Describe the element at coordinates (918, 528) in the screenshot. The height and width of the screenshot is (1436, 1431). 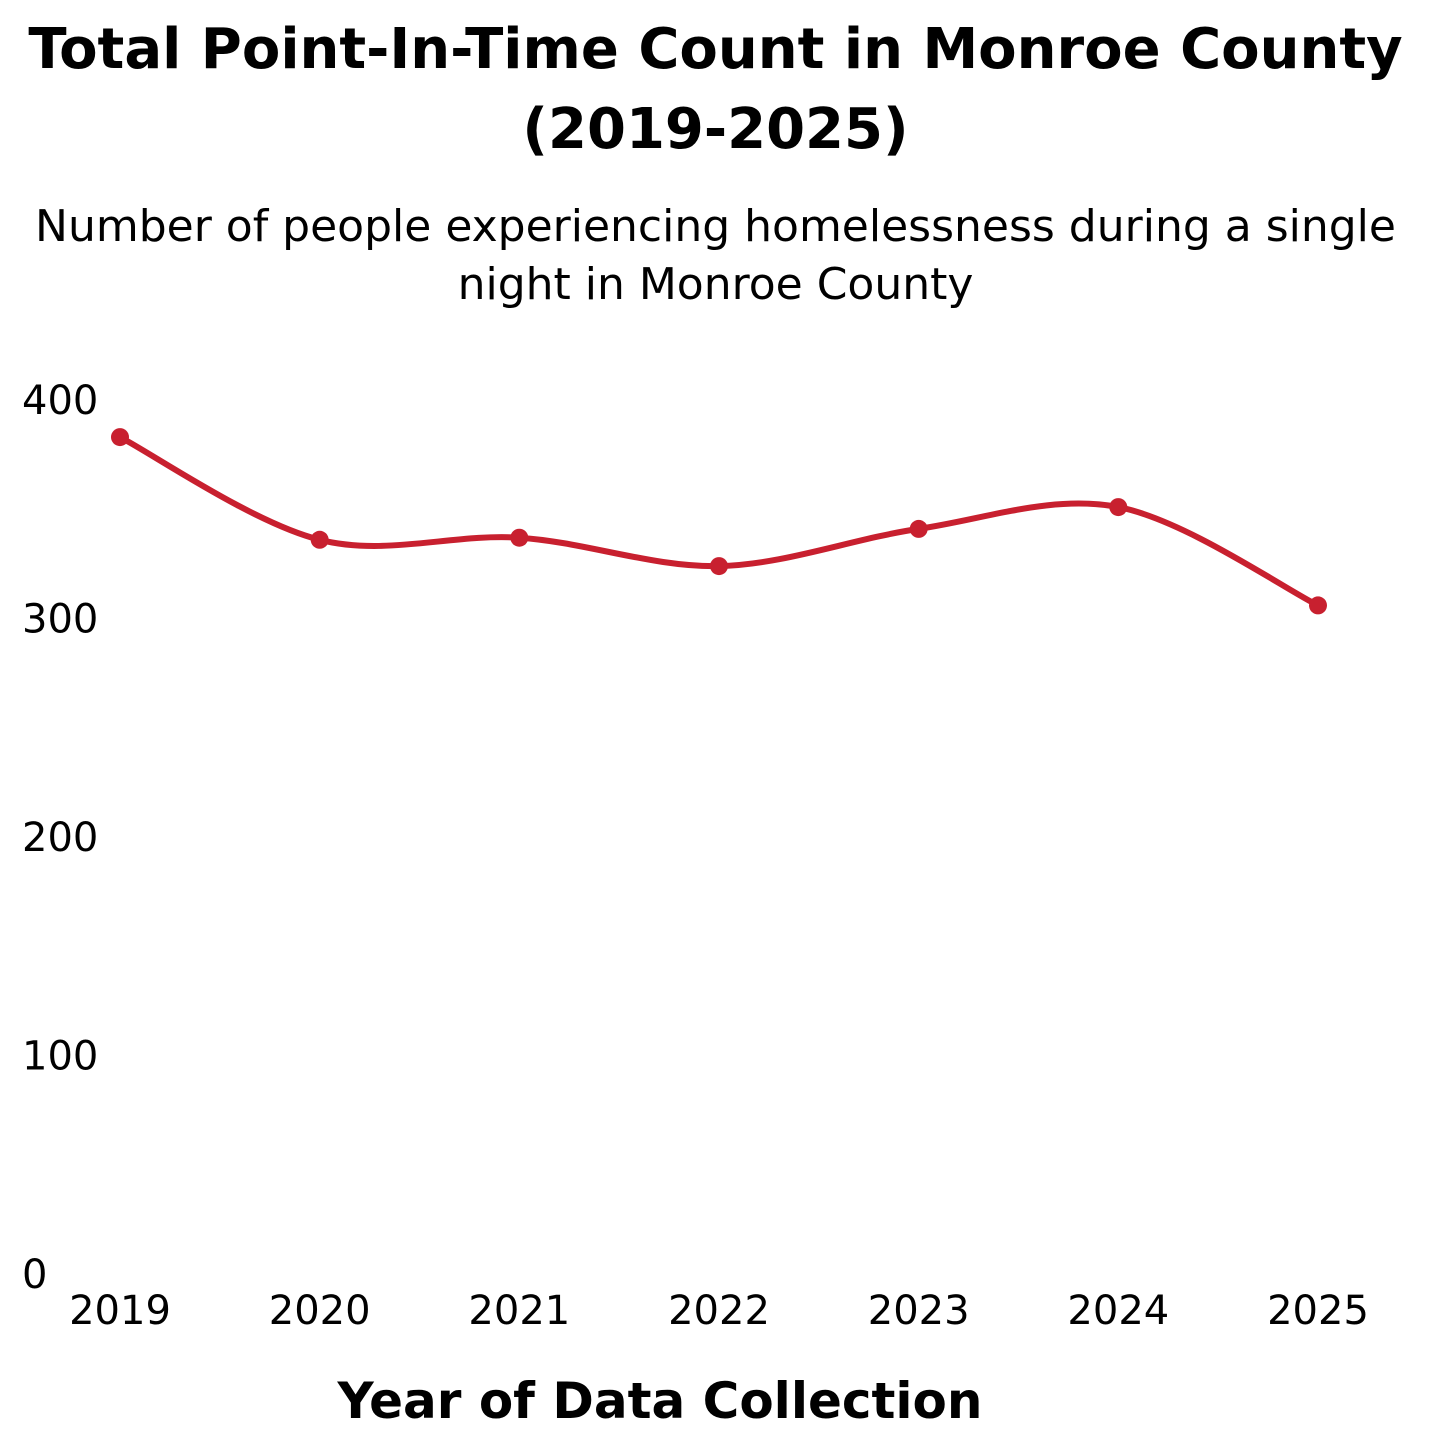
I see `data-point-2023` at that location.